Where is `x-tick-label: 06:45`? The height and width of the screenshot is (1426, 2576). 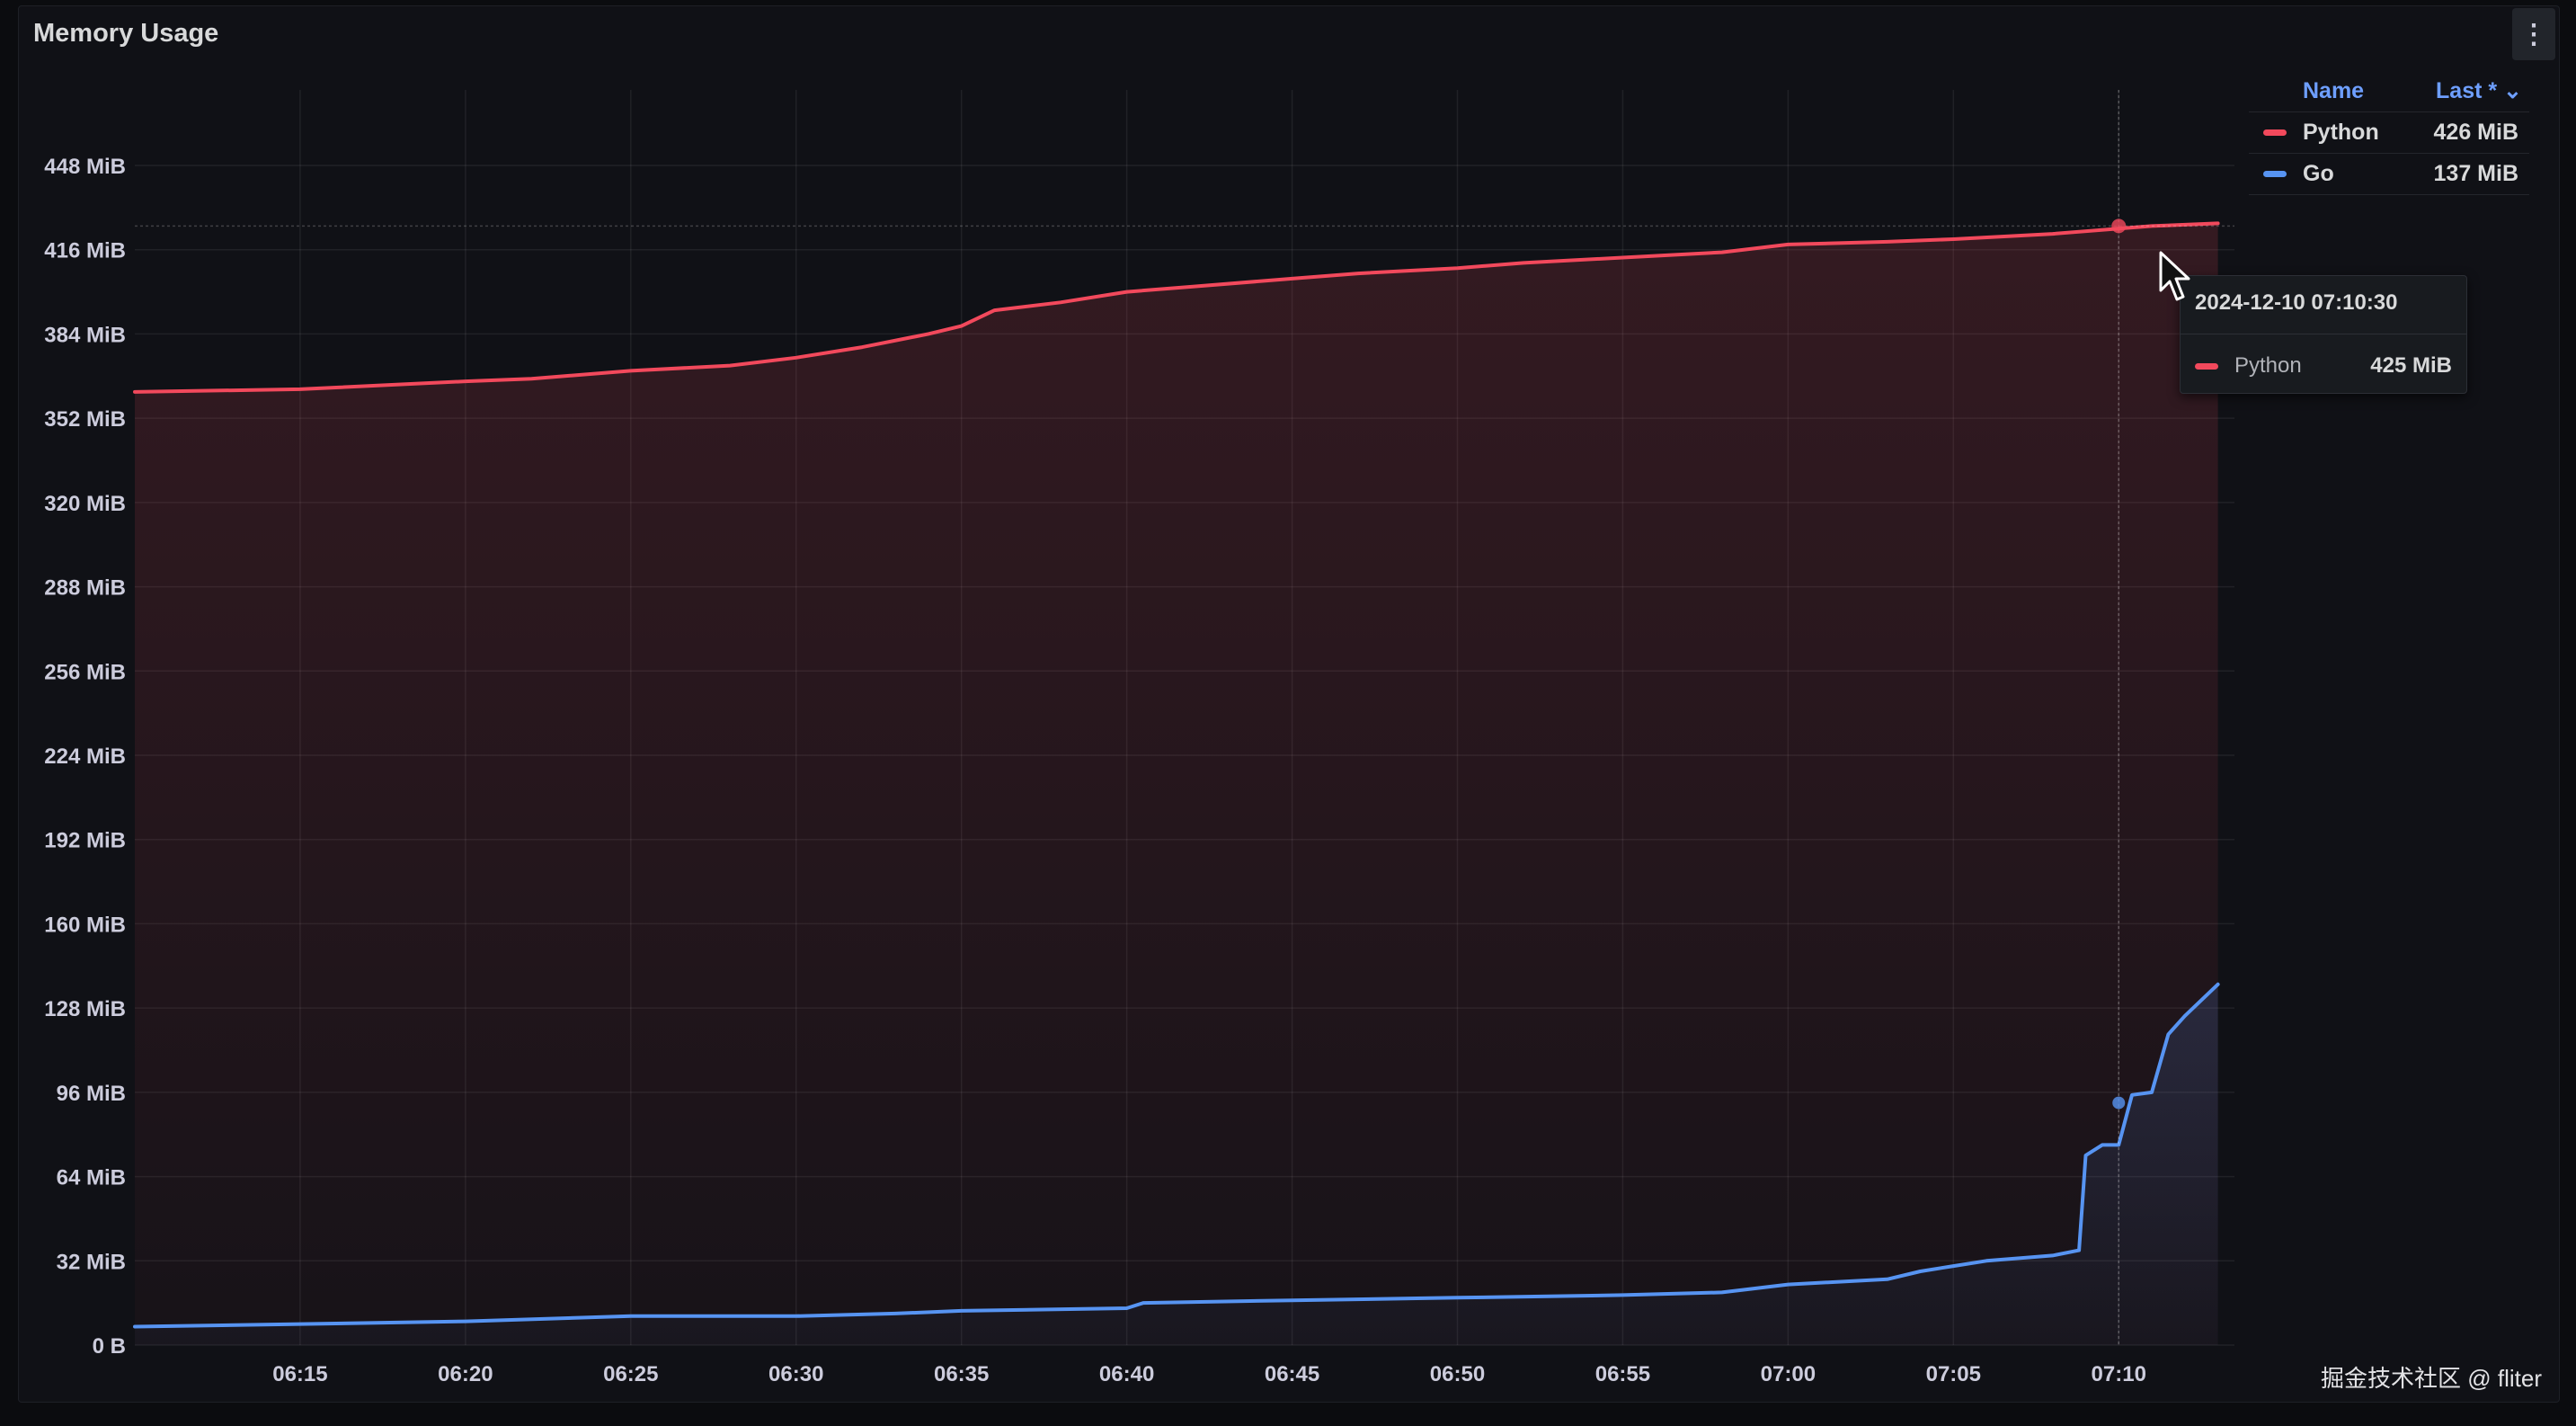
x-tick-label: 06:45 is located at coordinates (1292, 1374).